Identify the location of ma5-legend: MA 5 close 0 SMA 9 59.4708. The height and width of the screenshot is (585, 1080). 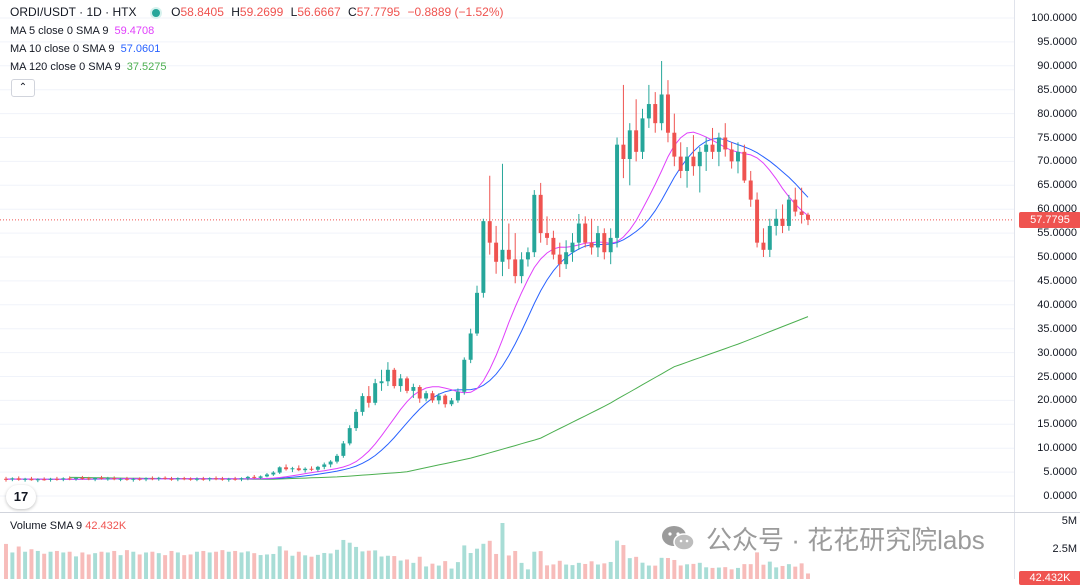
(83, 31).